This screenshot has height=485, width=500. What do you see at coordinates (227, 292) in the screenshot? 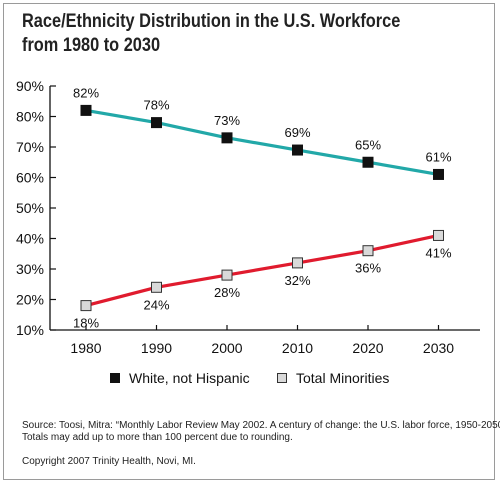
I see `data-label-total-minorities-2000: 28%` at bounding box center [227, 292].